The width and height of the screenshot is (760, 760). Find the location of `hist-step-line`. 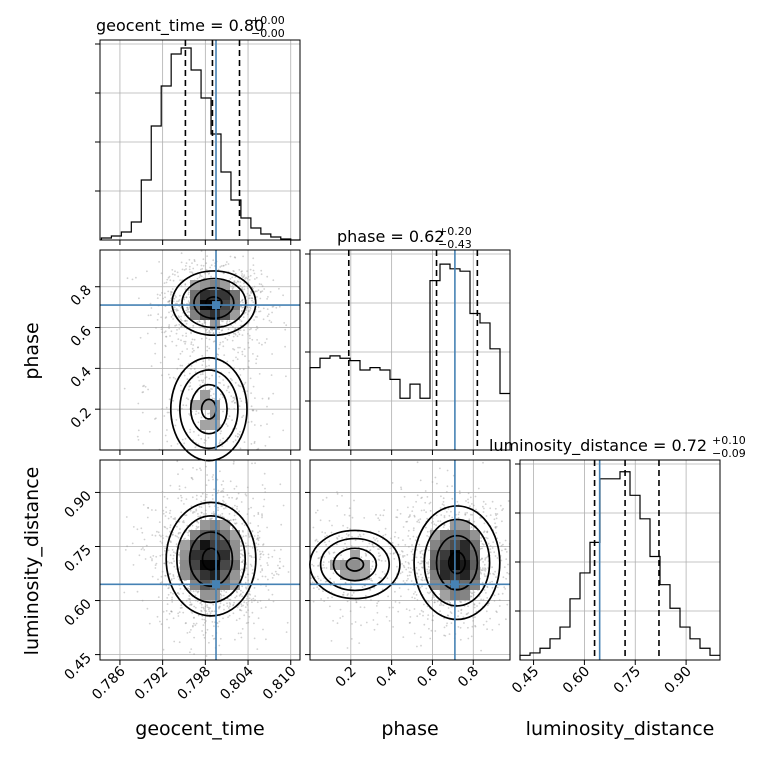

hist-step-line is located at coordinates (200, 144).